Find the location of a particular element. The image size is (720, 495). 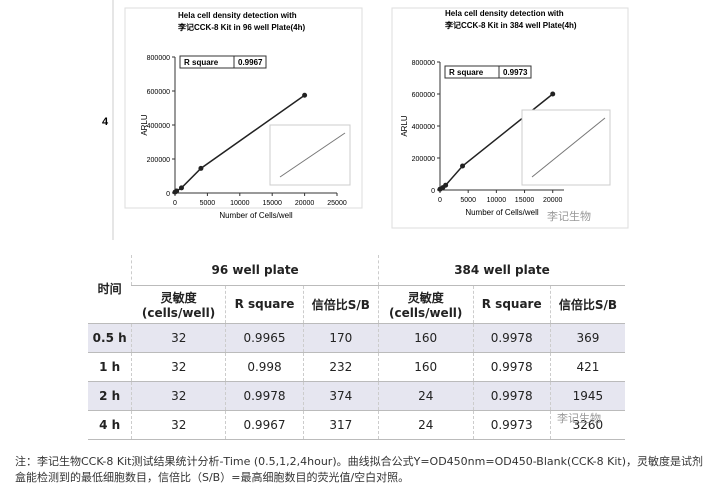

table-cell: 3260 is located at coordinates (587, 425).